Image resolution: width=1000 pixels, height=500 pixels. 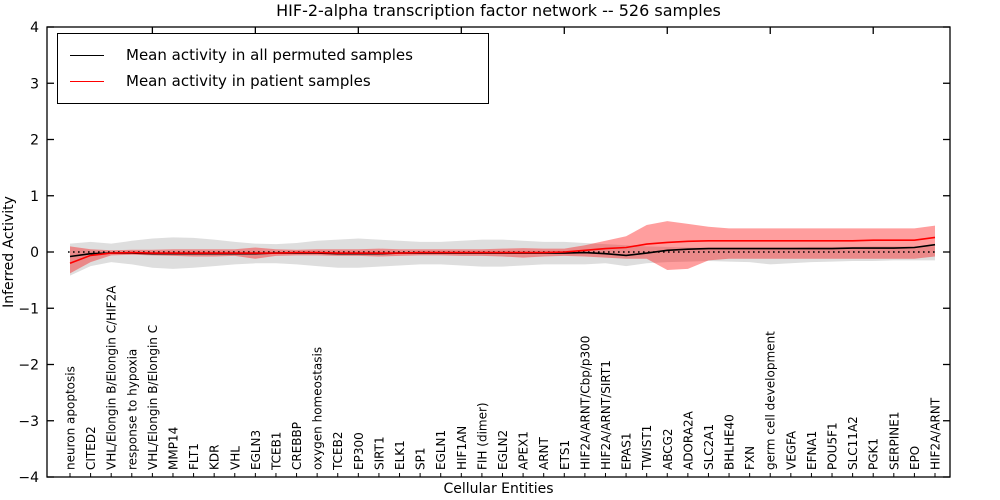 What do you see at coordinates (9, 252) in the screenshot?
I see `y-axis-label: Inferred Activity` at bounding box center [9, 252].